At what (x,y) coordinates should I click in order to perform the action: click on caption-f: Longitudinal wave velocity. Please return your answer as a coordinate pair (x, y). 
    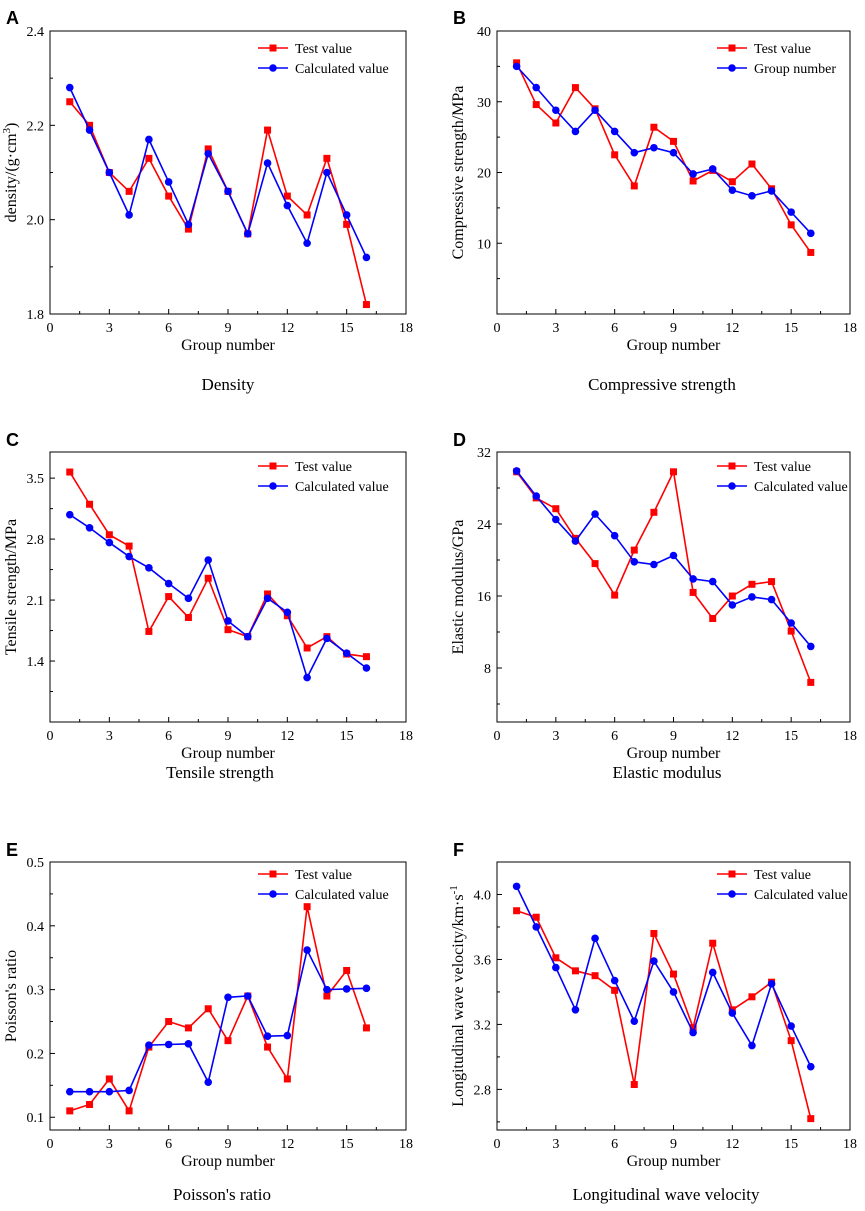
    Looking at the image, I should click on (666, 1194).